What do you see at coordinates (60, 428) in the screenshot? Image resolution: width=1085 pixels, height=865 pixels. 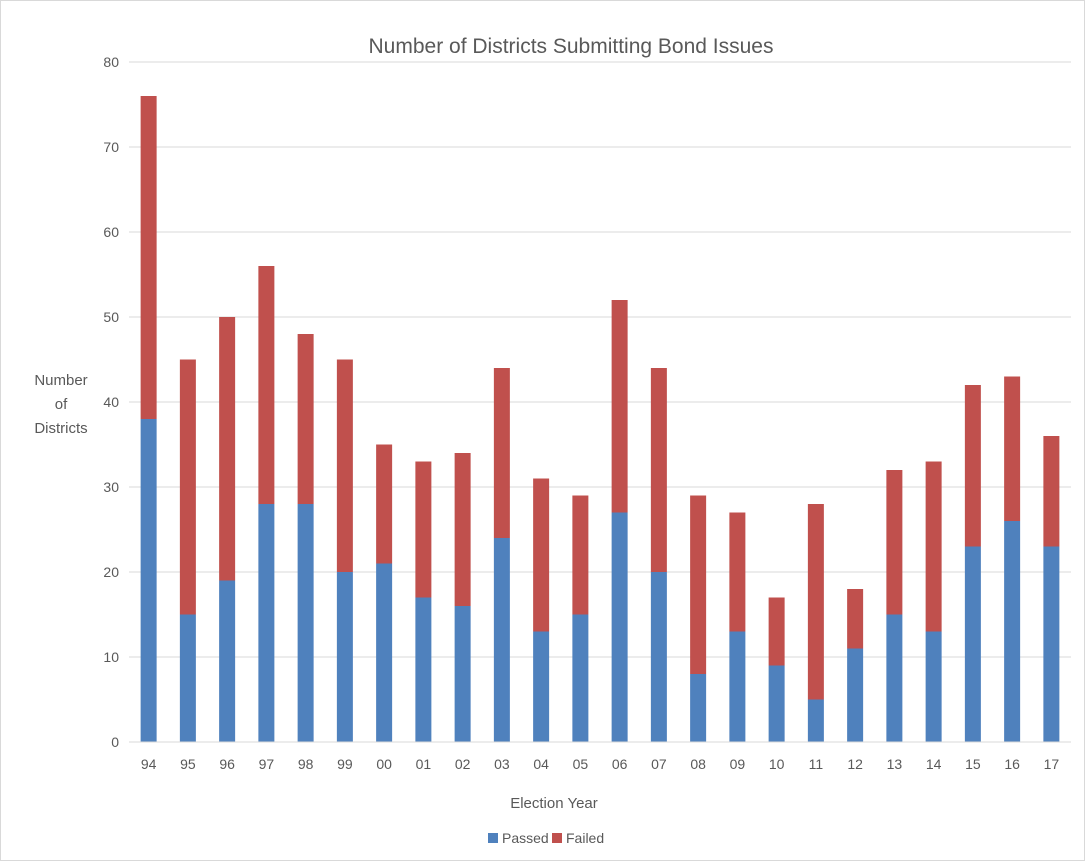 I see `y-axis-label-line: Districts` at bounding box center [60, 428].